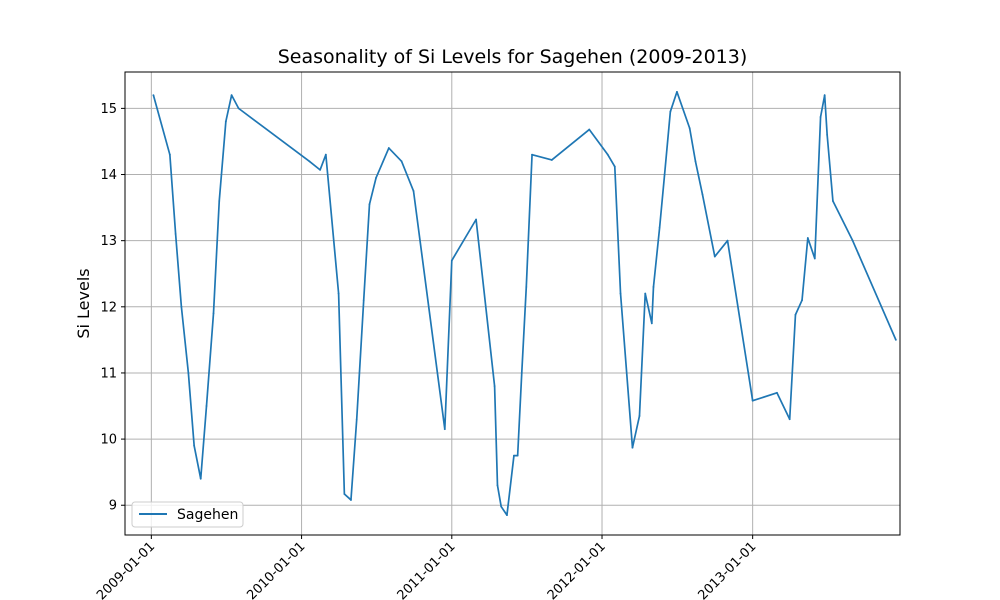 Image resolution: width=1000 pixels, height=600 pixels. Describe the element at coordinates (113, 506) in the screenshot. I see `y-tick-label: 9` at that location.